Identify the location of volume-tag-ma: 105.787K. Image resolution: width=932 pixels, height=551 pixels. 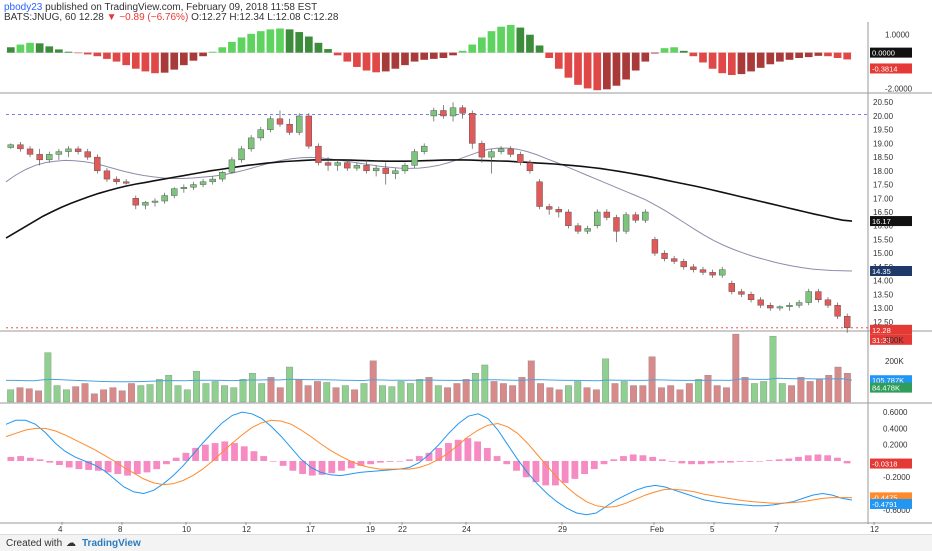
(888, 380).